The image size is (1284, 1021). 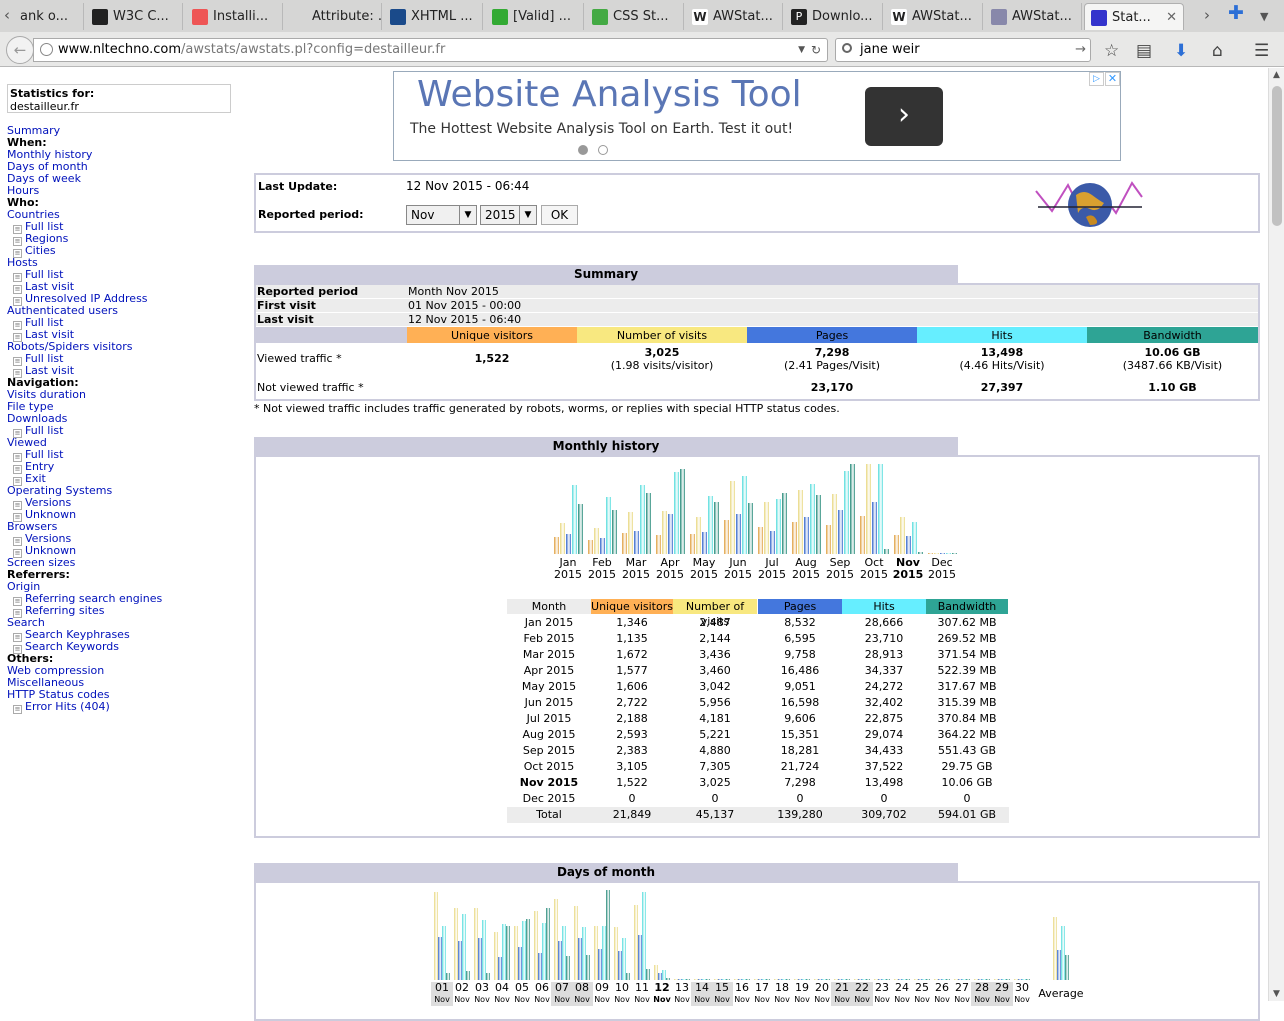 I want to click on menu-item: ≡ Referring search engines, so click(x=122, y=599).